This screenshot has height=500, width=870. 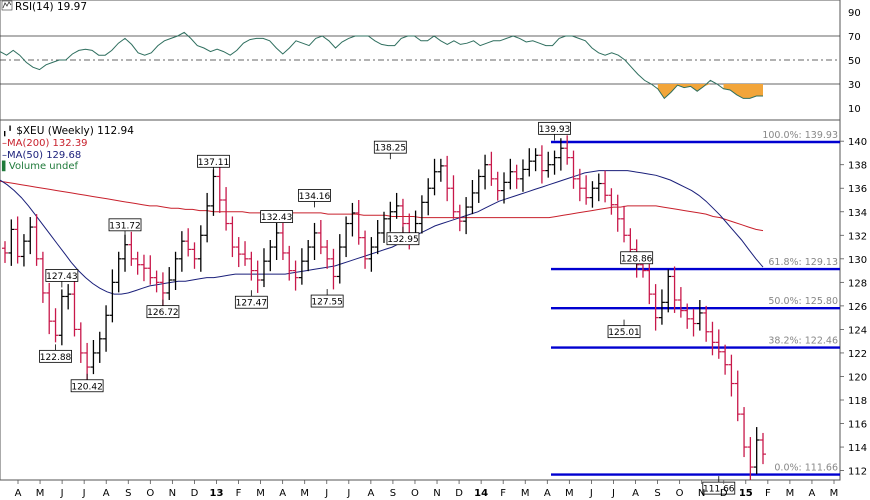 I want to click on price-tick-label: 114, so click(x=857, y=448).